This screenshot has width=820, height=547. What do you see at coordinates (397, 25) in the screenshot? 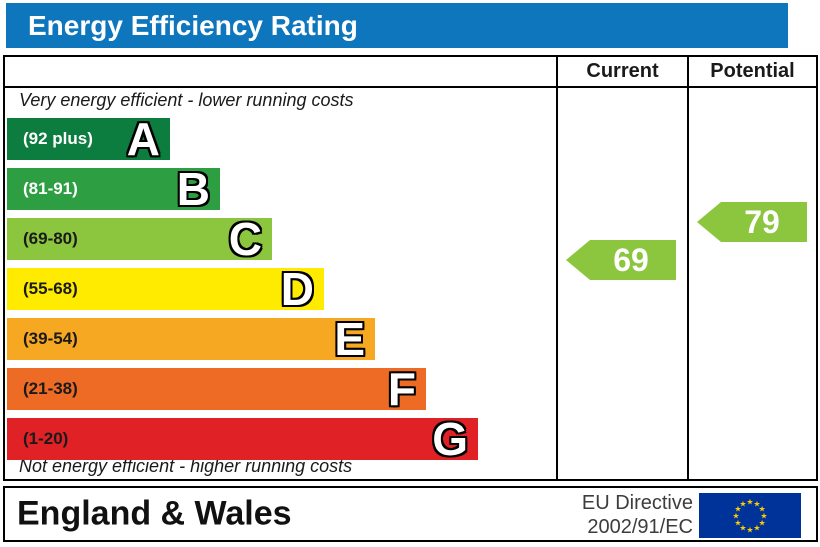
I see `title-bar: Energy Efficiency Rating` at bounding box center [397, 25].